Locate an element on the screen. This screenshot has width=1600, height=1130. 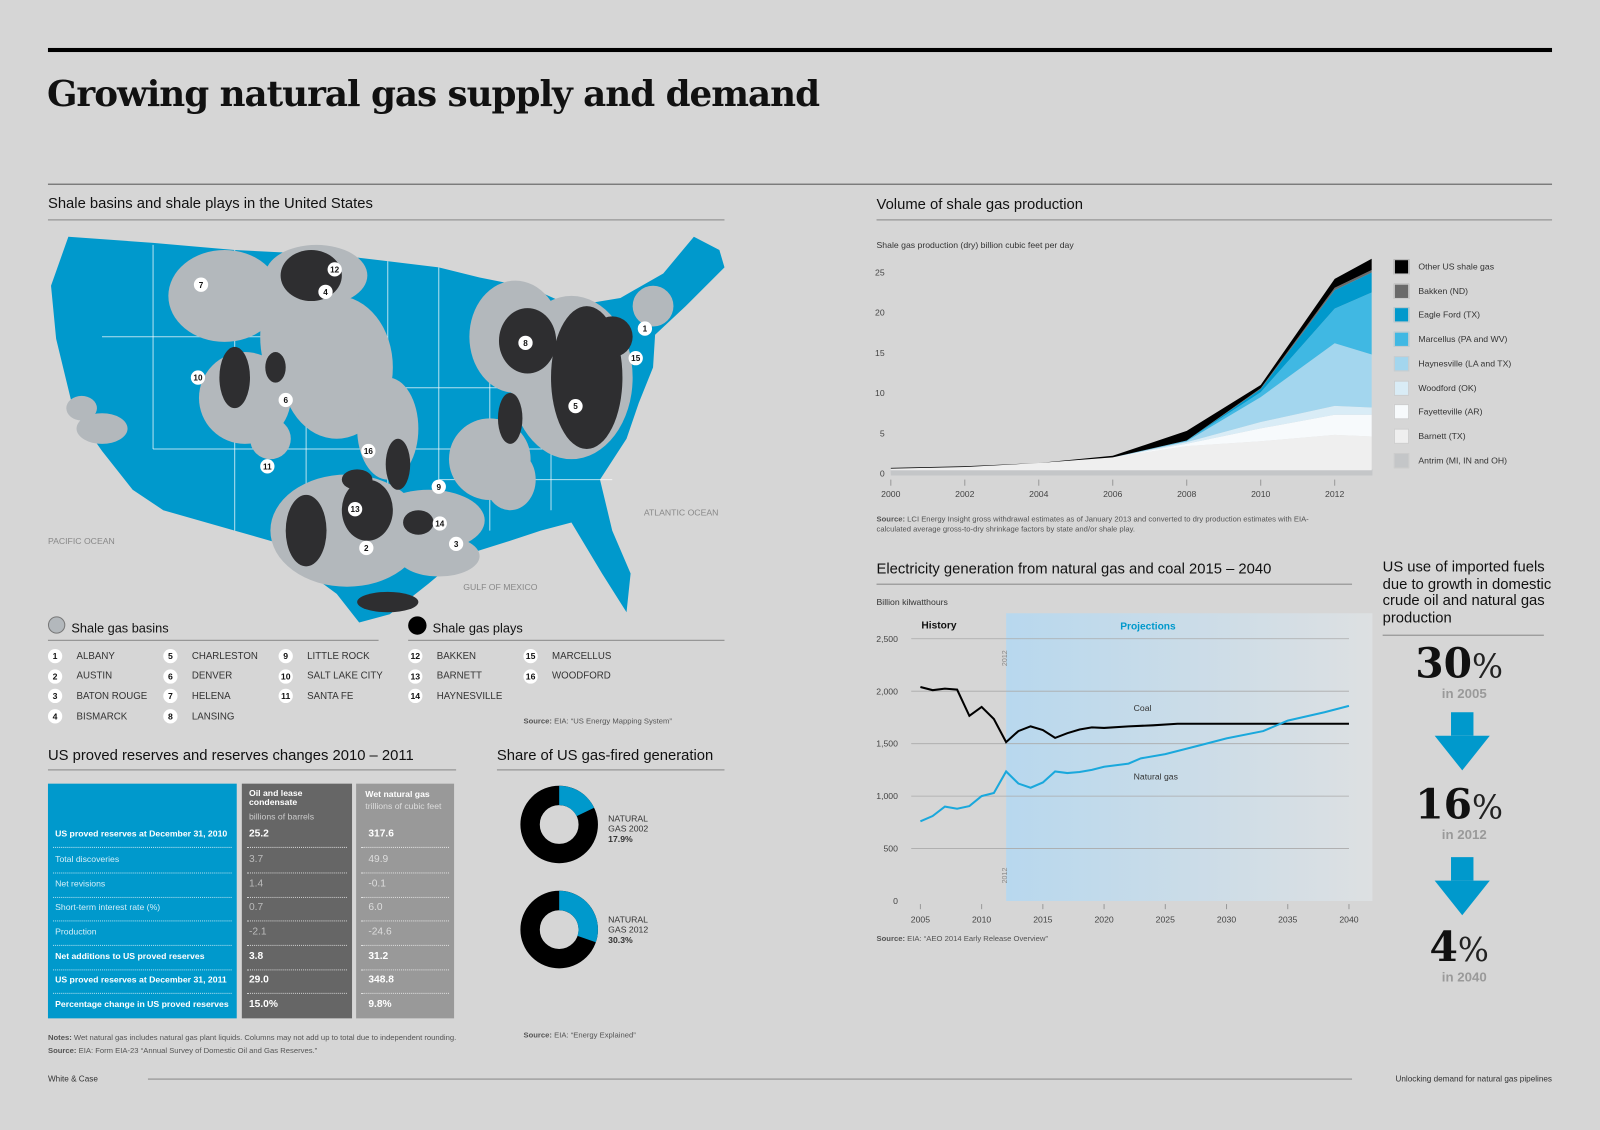
y-tick-label: 5 is located at coordinates (882, 433).